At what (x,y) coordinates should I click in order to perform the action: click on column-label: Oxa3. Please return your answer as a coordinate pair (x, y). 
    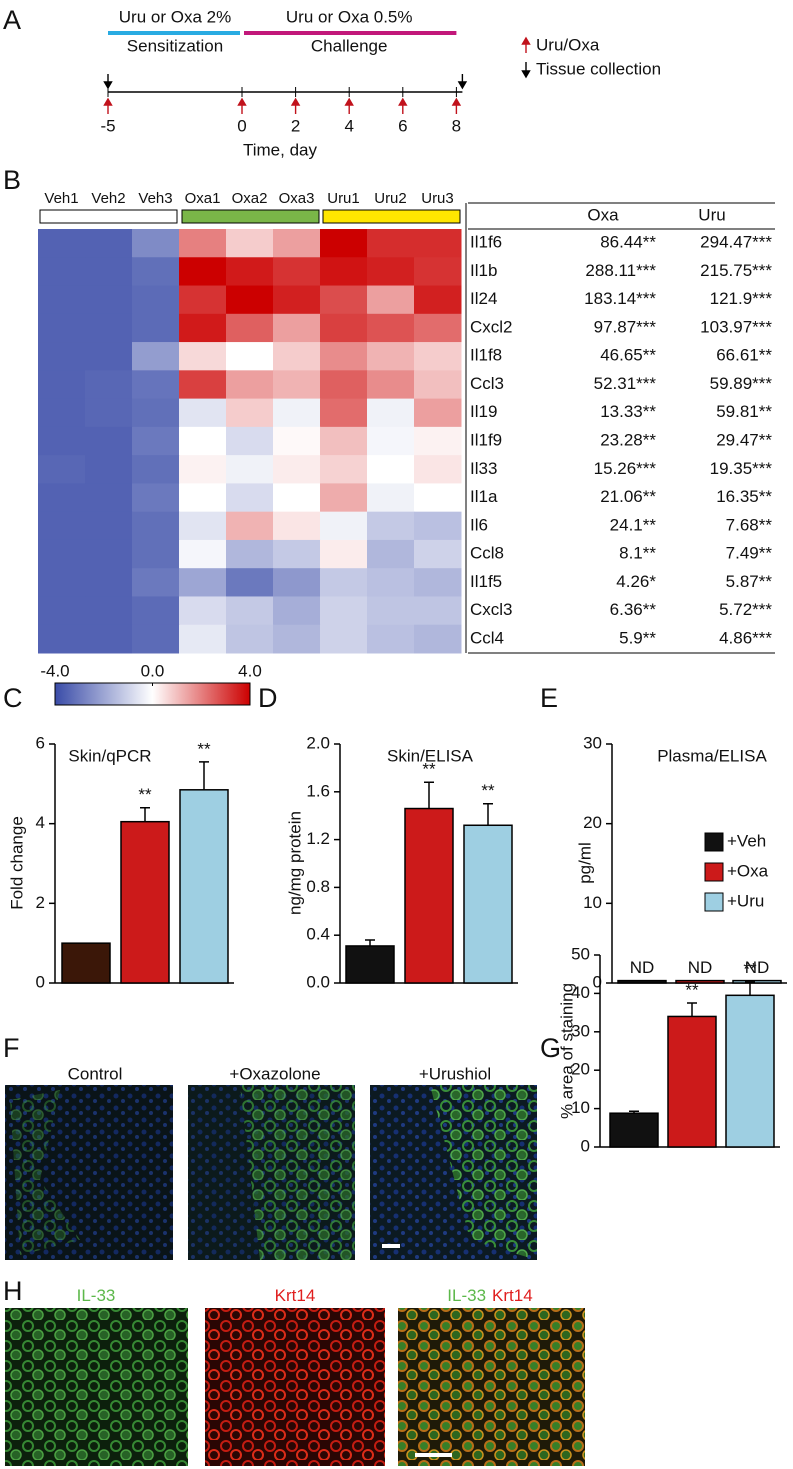
    Looking at the image, I should click on (297, 198).